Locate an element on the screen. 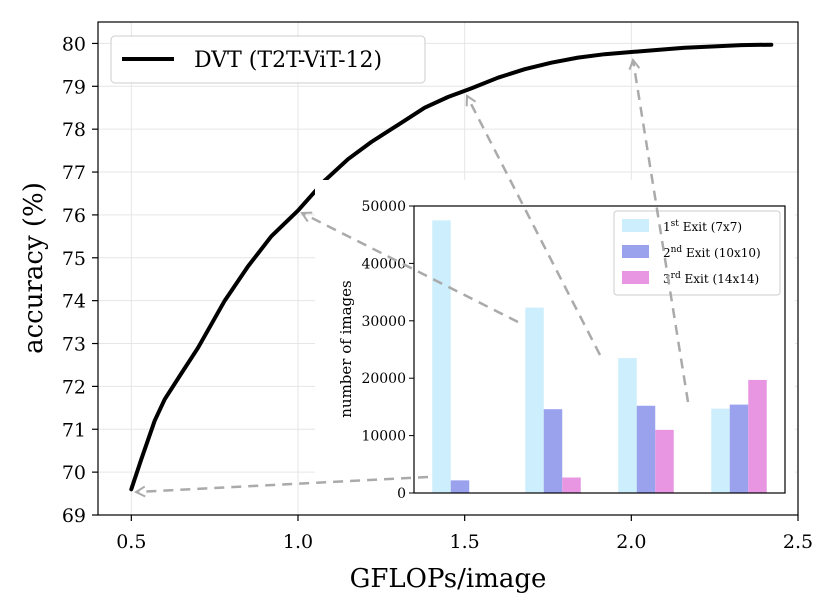 This screenshot has width=830, height=611. y-tick-label: 71 is located at coordinates (74, 430).